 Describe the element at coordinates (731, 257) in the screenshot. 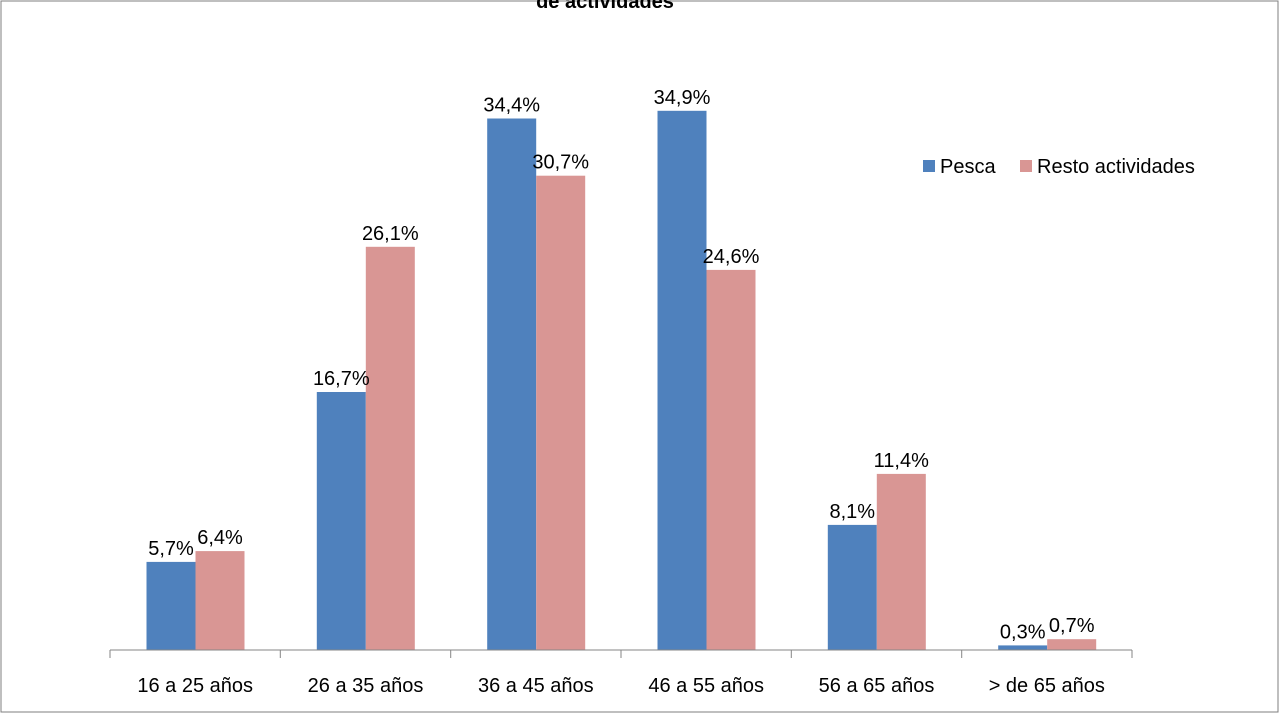

I see `value-label-resto-actividades-4: 24,6%` at that location.